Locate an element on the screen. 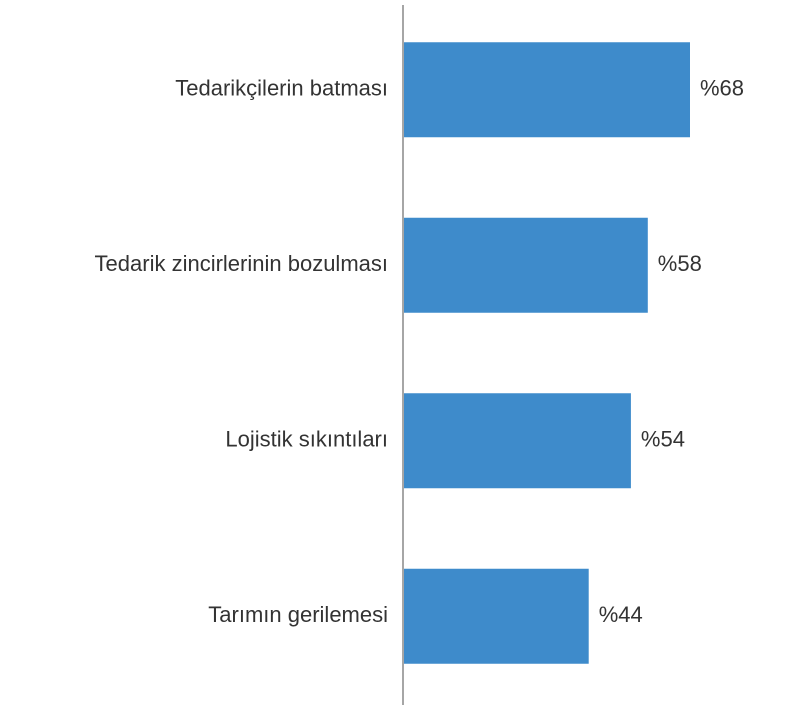 The image size is (787, 705). category-label: Tedarik zincirlerinin bozulması is located at coordinates (241, 263).